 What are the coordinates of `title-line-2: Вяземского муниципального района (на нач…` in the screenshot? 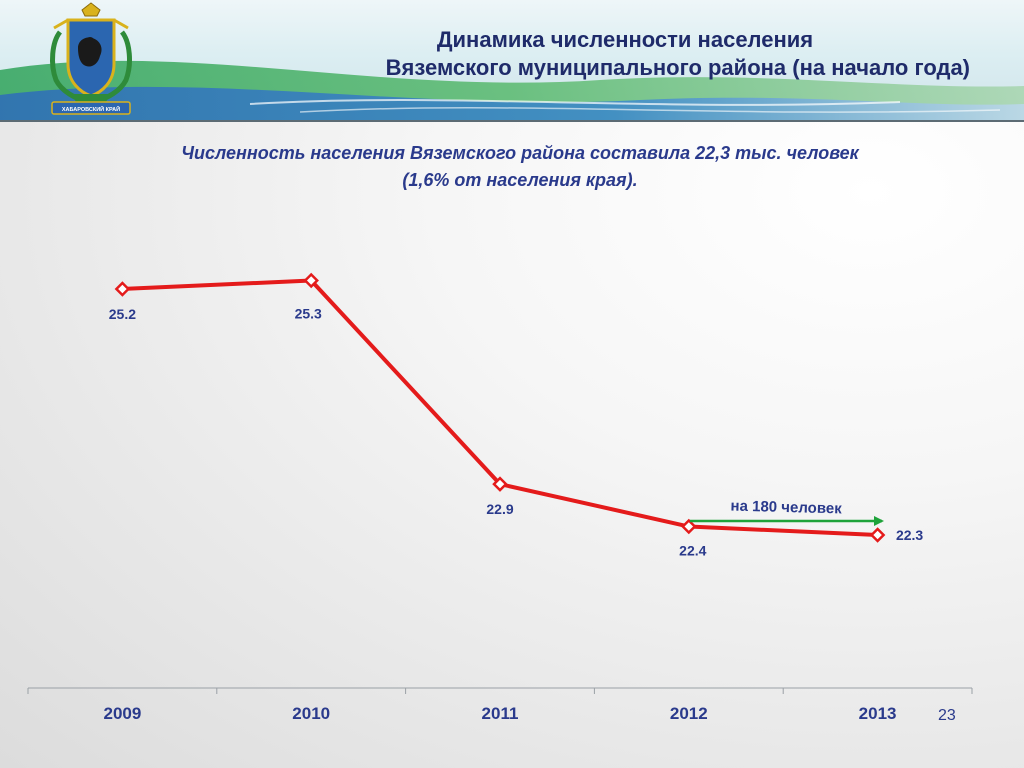 It's located at (677, 67).